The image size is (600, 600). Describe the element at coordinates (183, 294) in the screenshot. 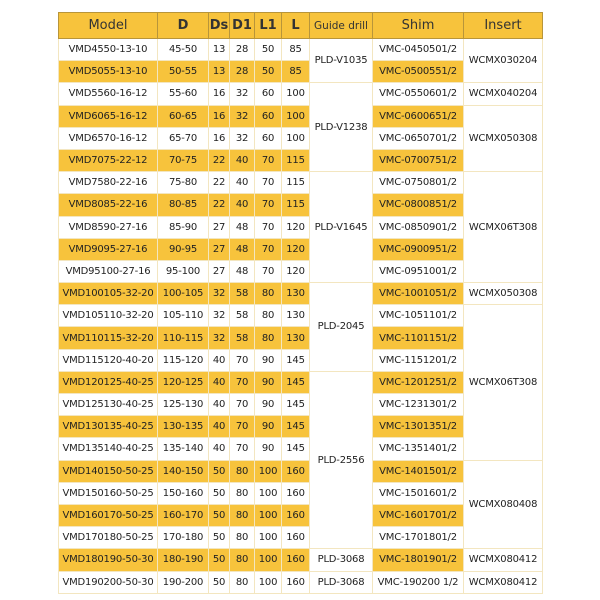

I see `cell-d: 100-105` at that location.